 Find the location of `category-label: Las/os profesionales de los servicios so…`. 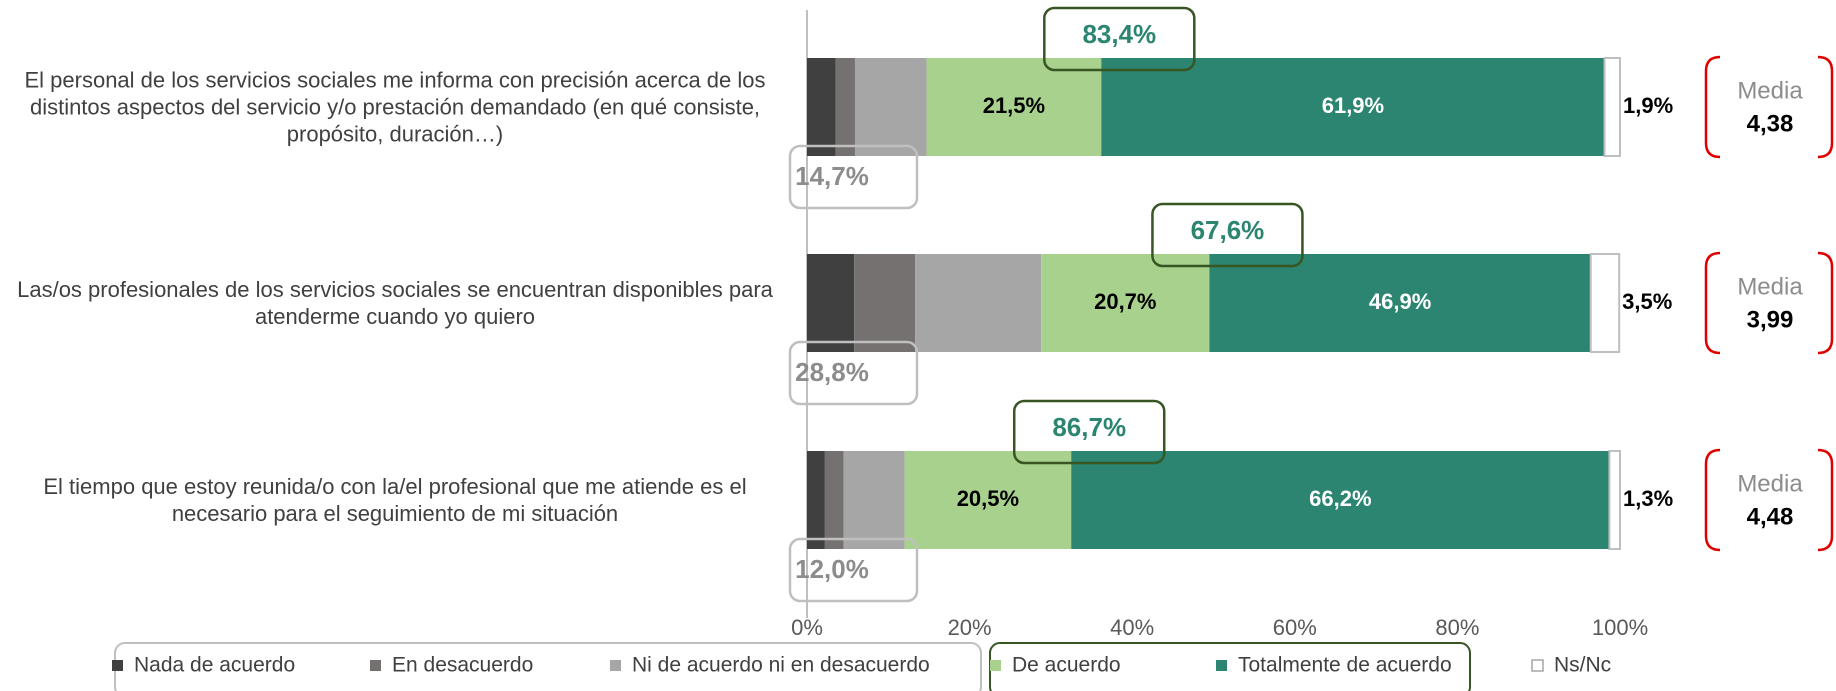

category-label: Las/os profesionales de los servicios so… is located at coordinates (395, 303).